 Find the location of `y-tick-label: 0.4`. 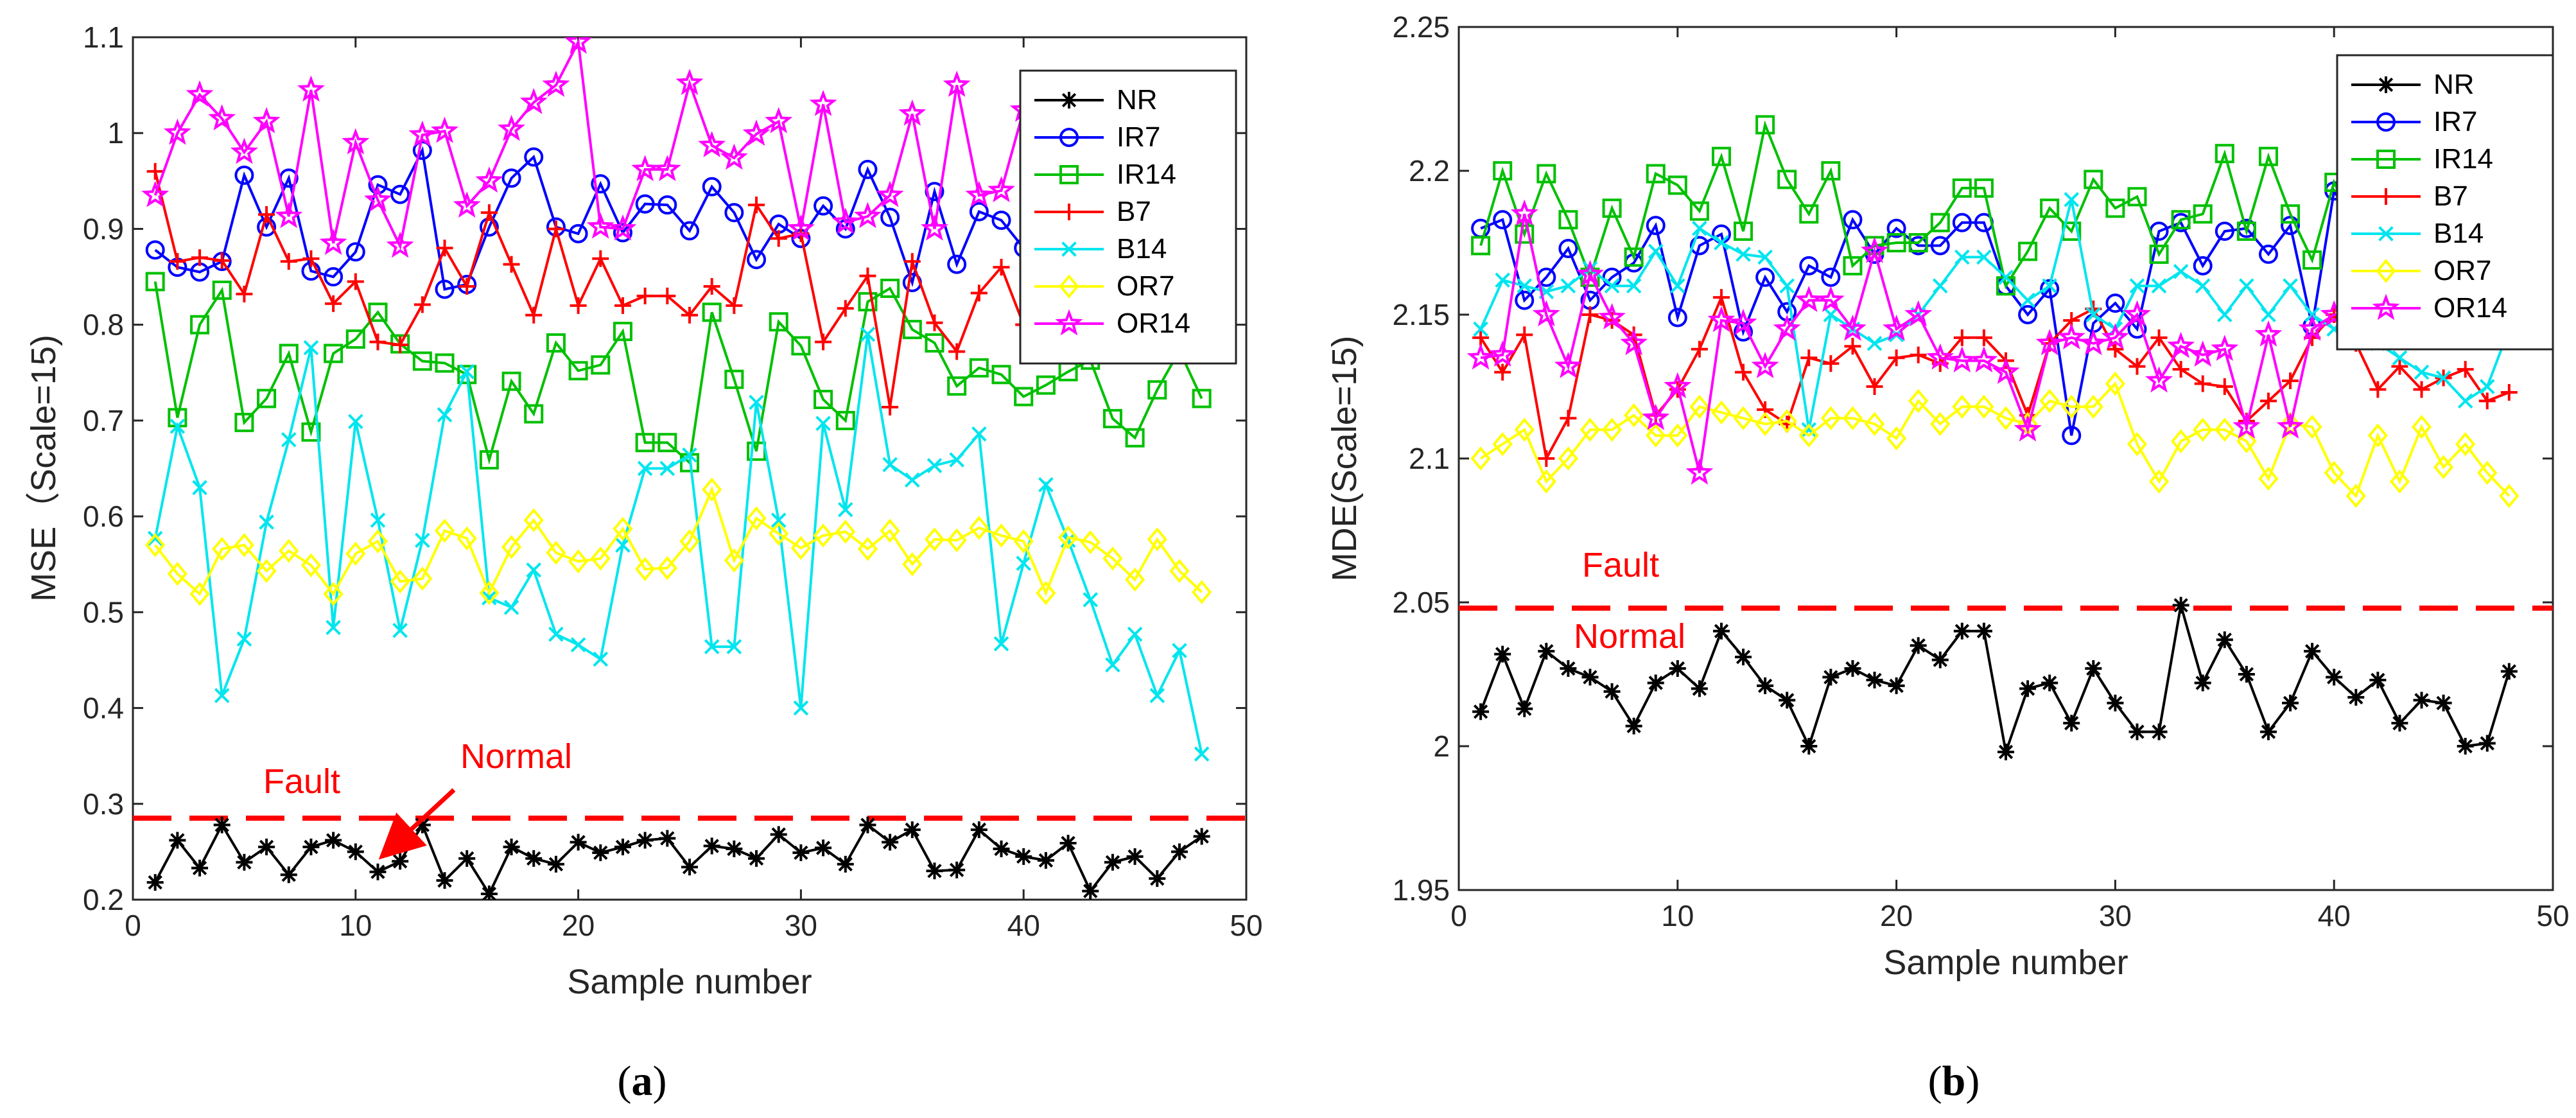

y-tick-label: 0.4 is located at coordinates (103, 708).